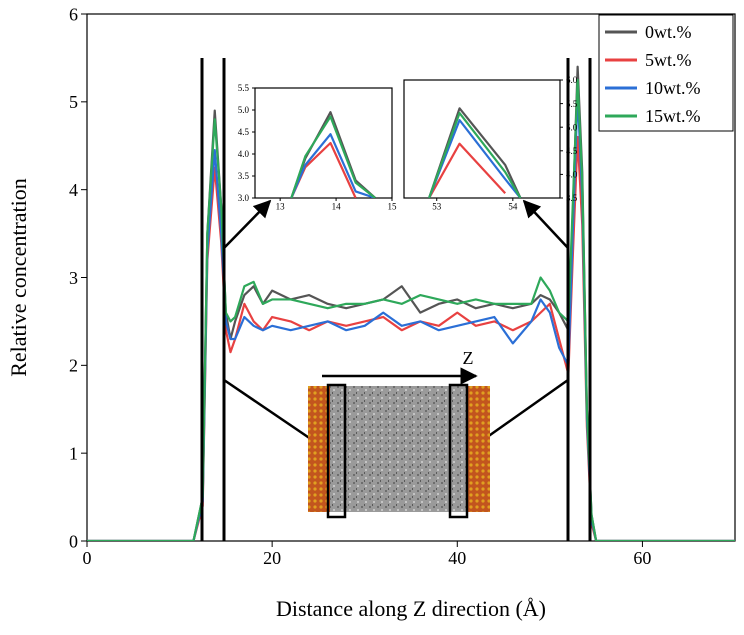 This screenshot has width=744, height=635. Describe the element at coordinates (673, 116) in the screenshot. I see `legend-label: 15wt.%` at that location.